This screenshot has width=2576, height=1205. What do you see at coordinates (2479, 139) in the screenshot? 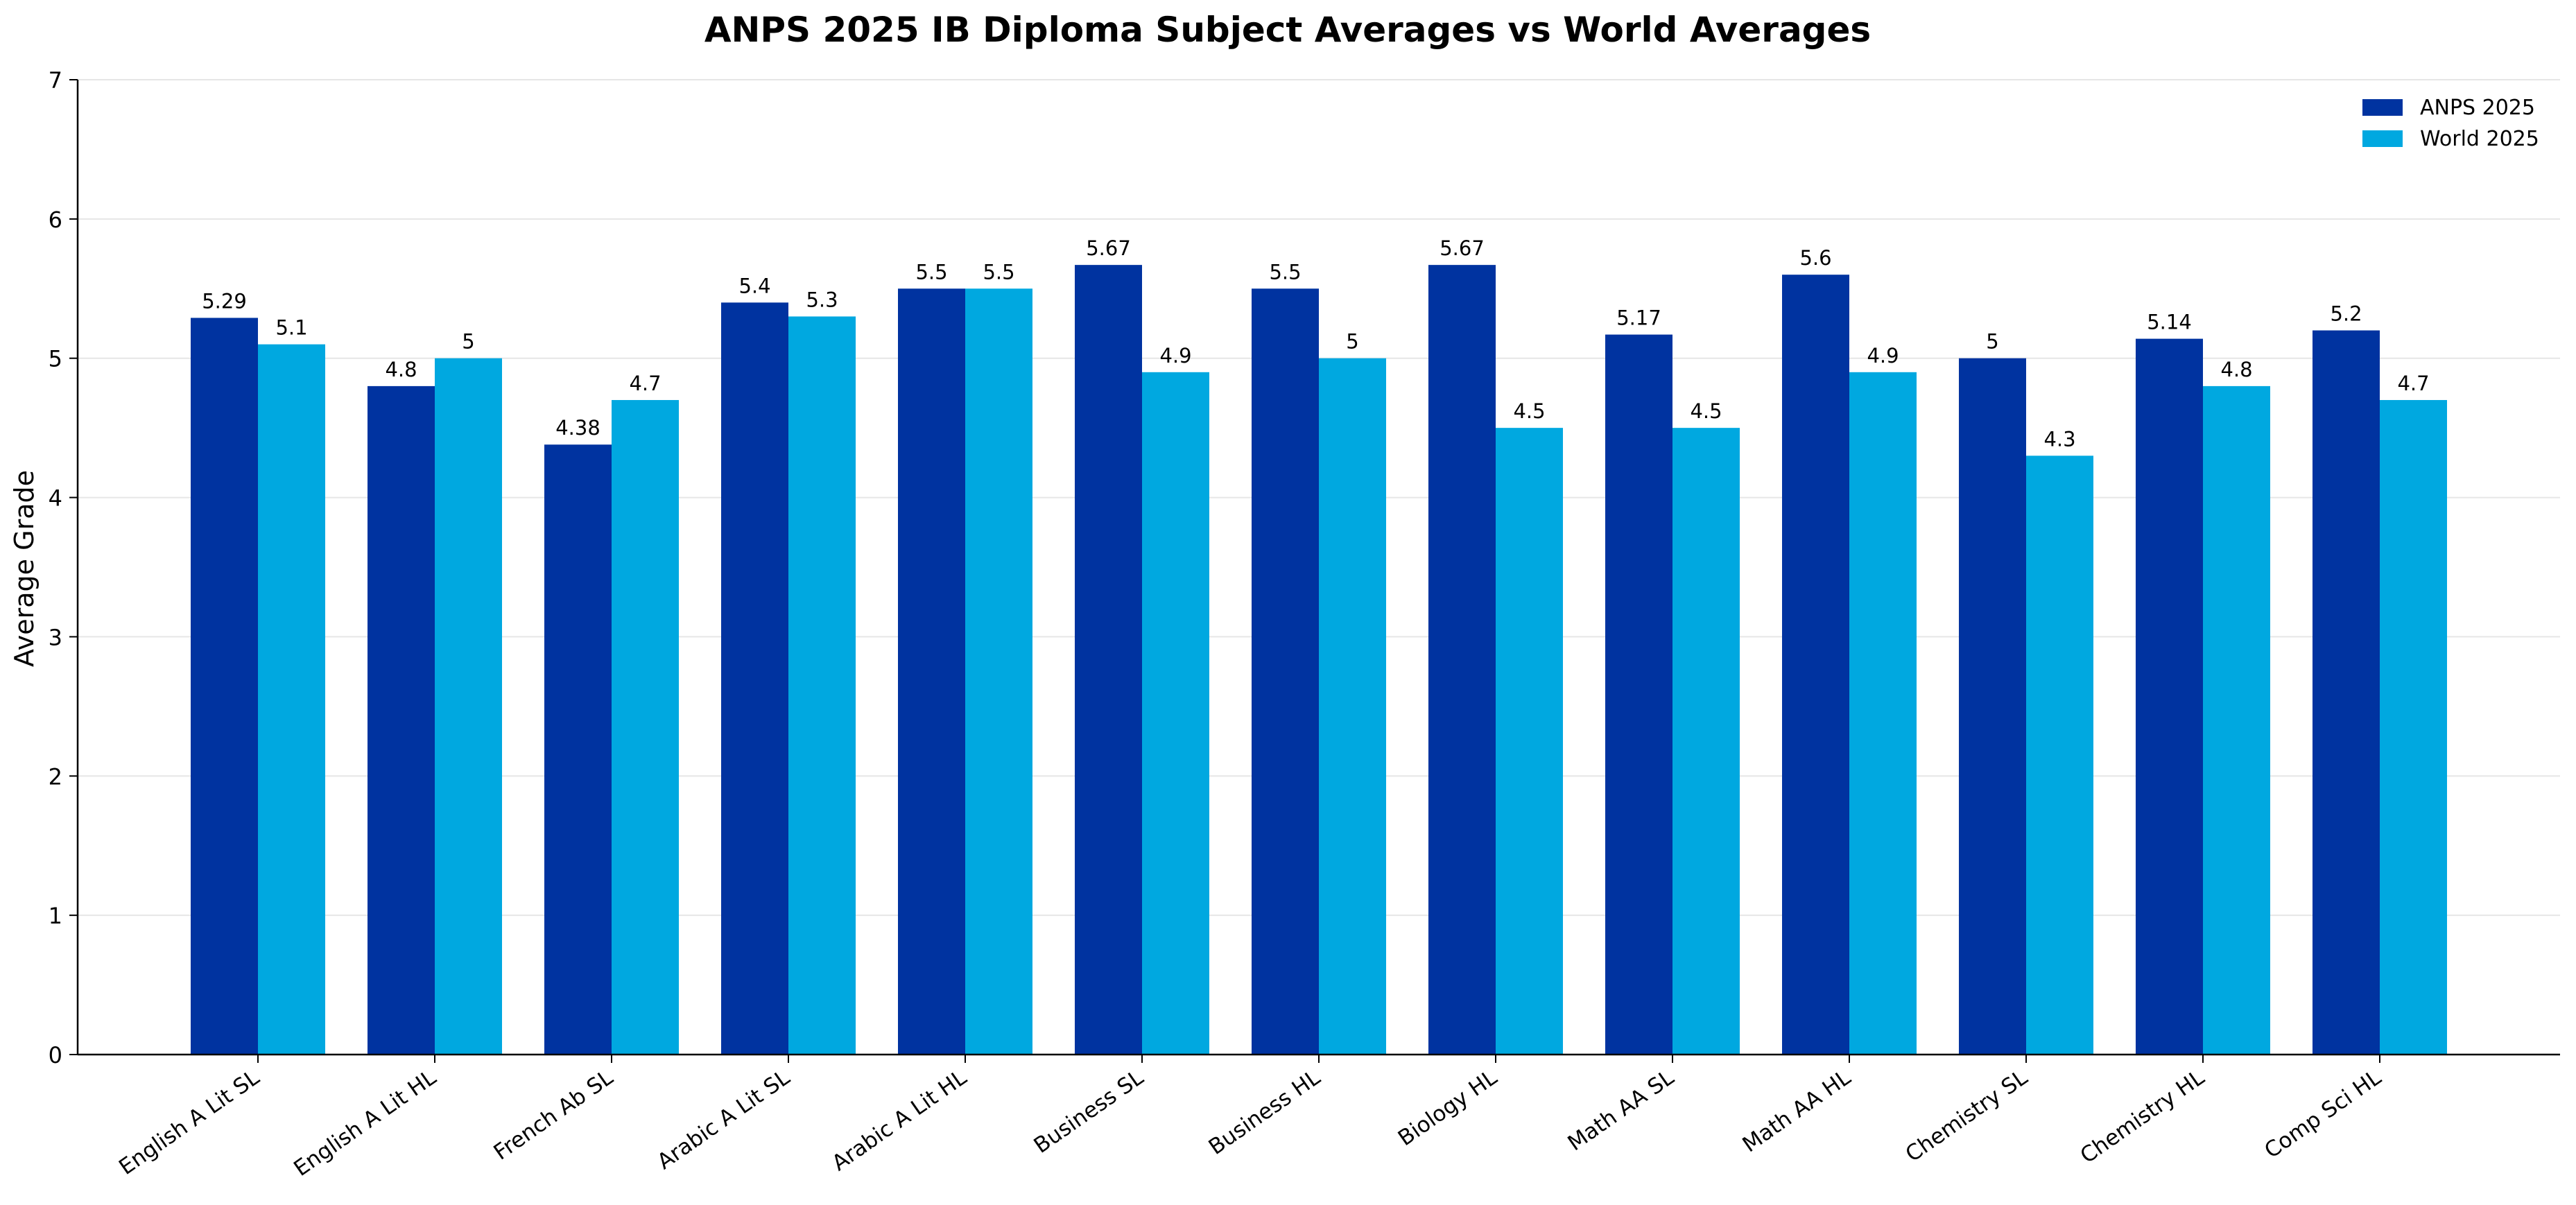
I see `legend-label: World 2025` at bounding box center [2479, 139].